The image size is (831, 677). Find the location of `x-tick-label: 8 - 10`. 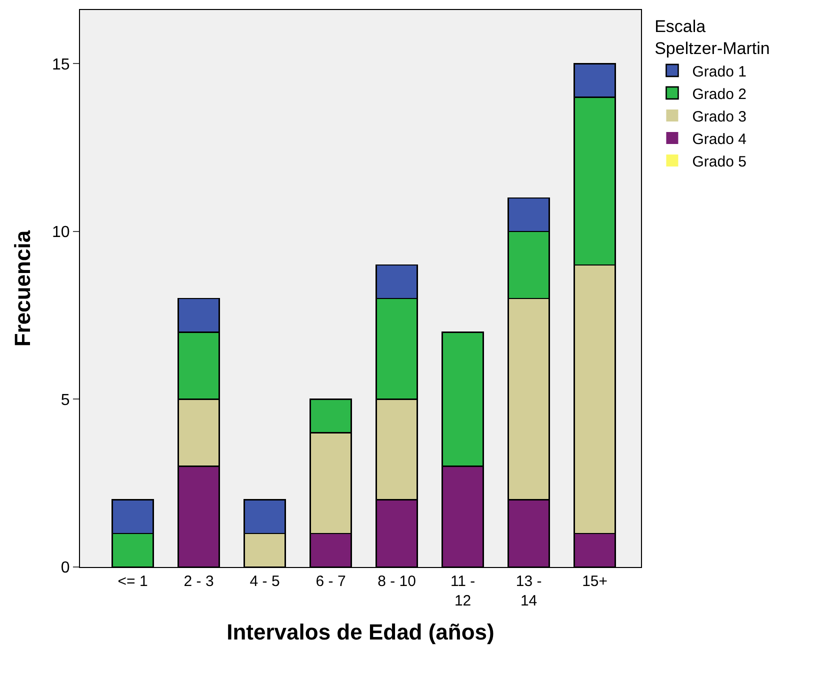

x-tick-label: 8 - 10 is located at coordinates (397, 581).